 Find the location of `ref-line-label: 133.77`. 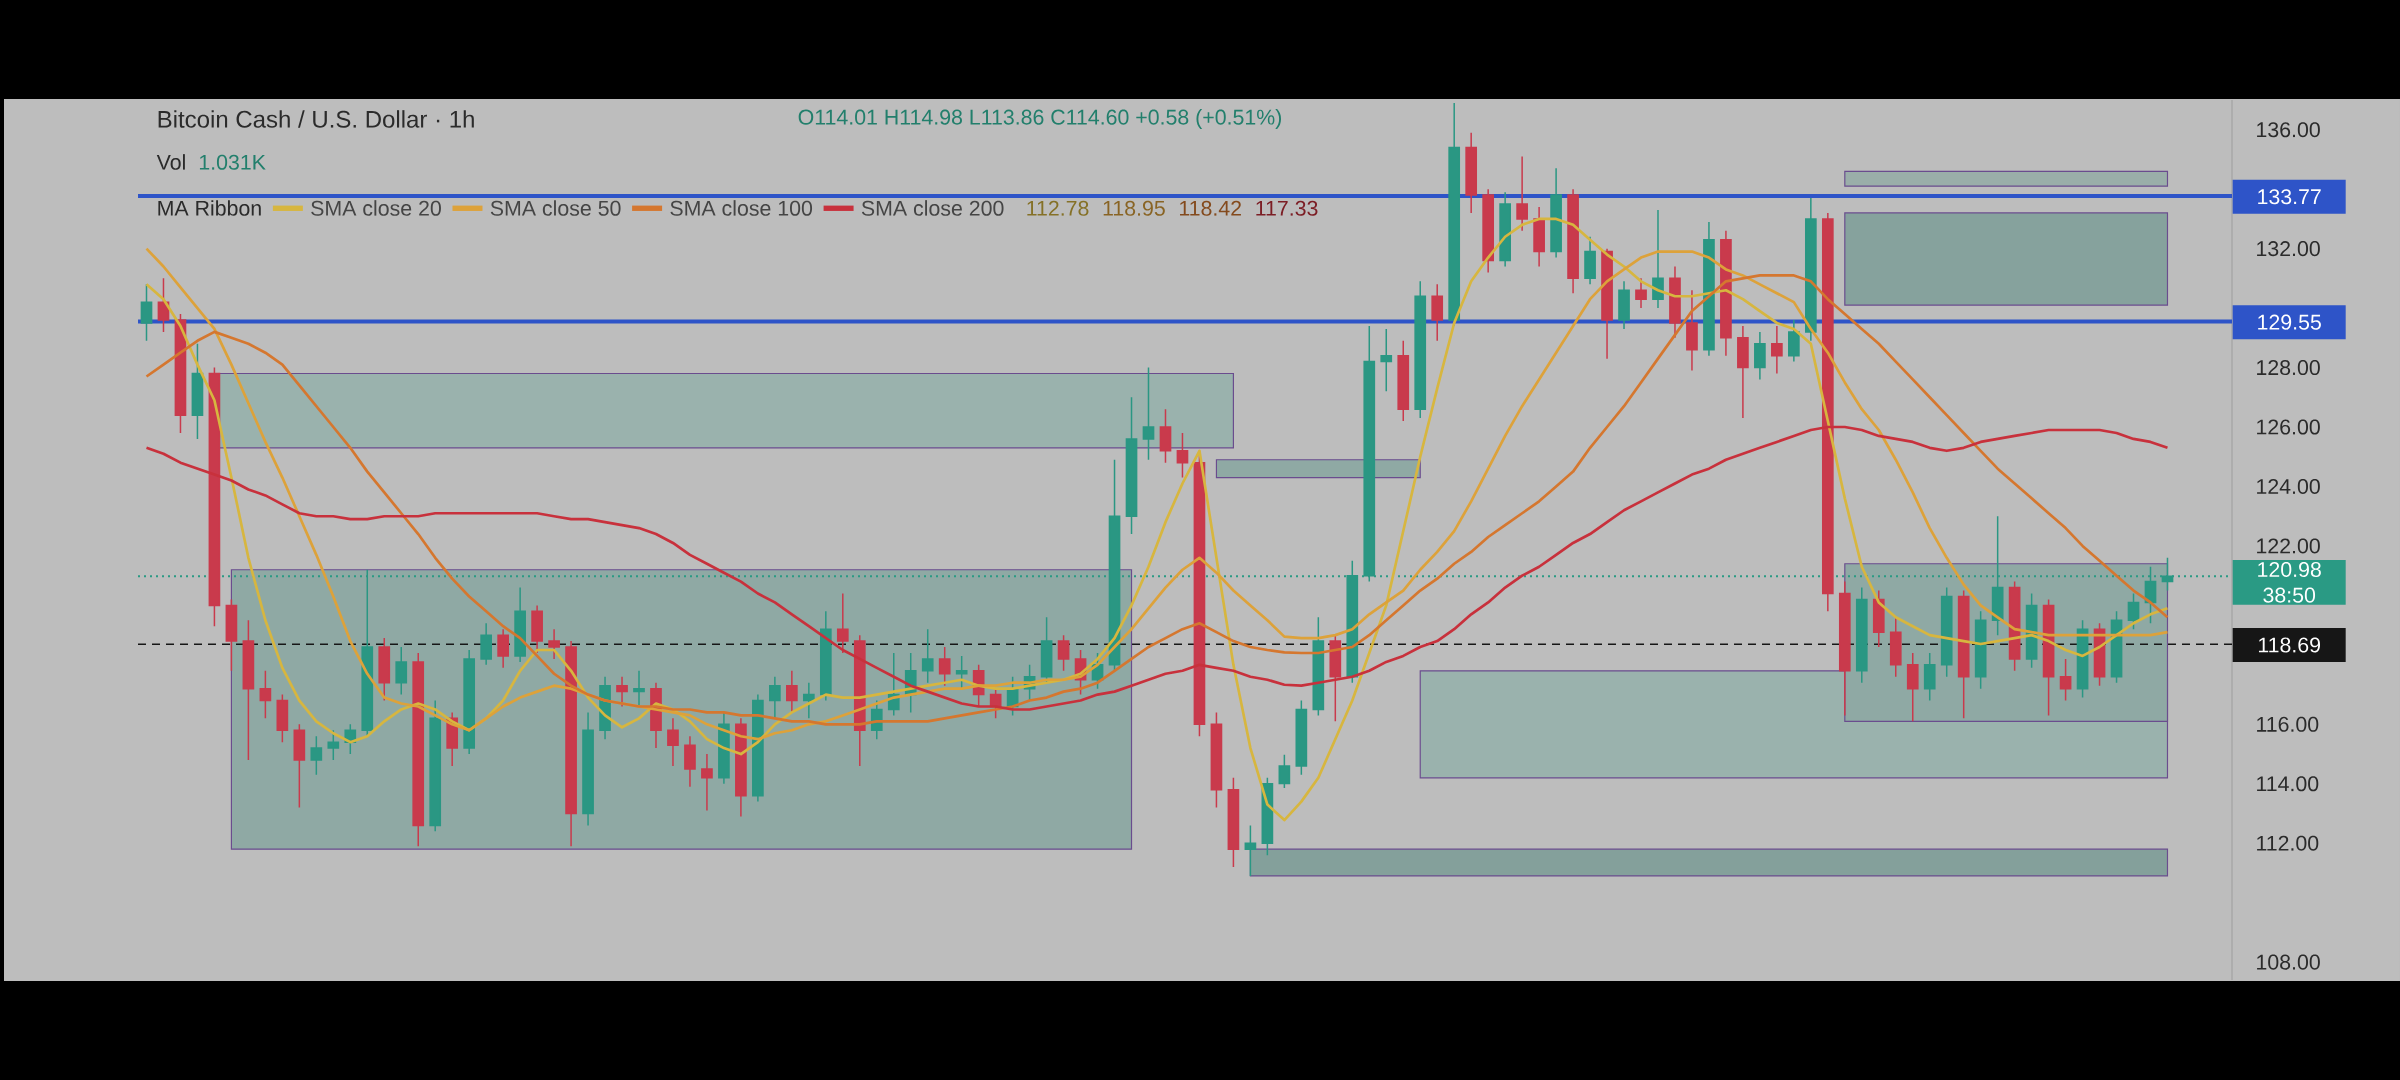

ref-line-label: 133.77 is located at coordinates (2289, 197).